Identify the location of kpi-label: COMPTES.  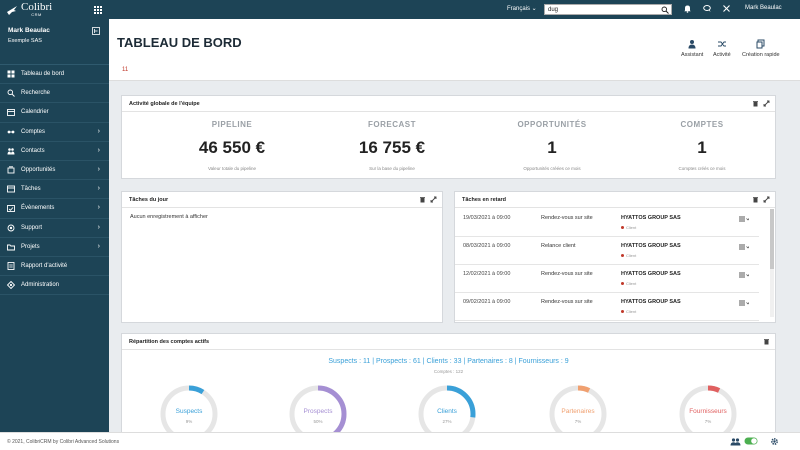
(702, 124).